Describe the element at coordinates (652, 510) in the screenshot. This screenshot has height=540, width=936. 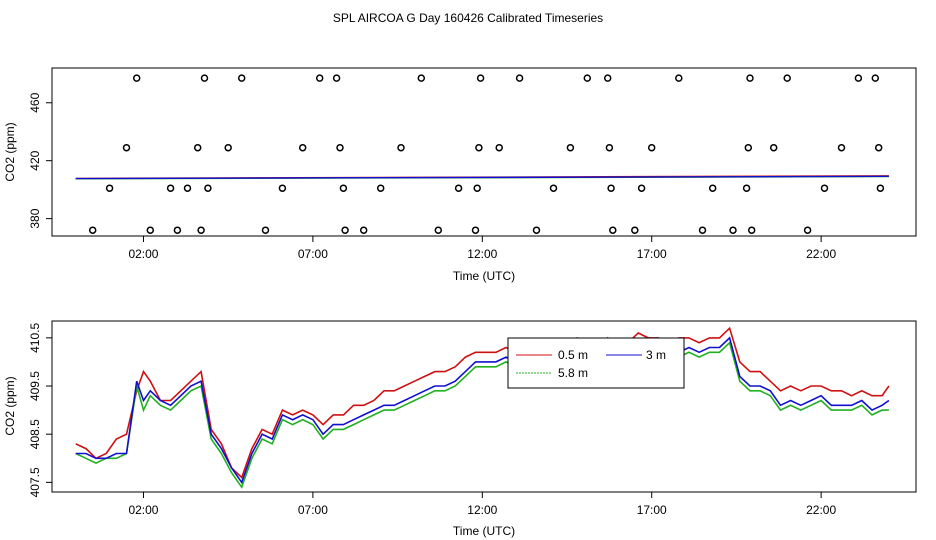
I see `bottom-x-tick-label: 17:00` at that location.